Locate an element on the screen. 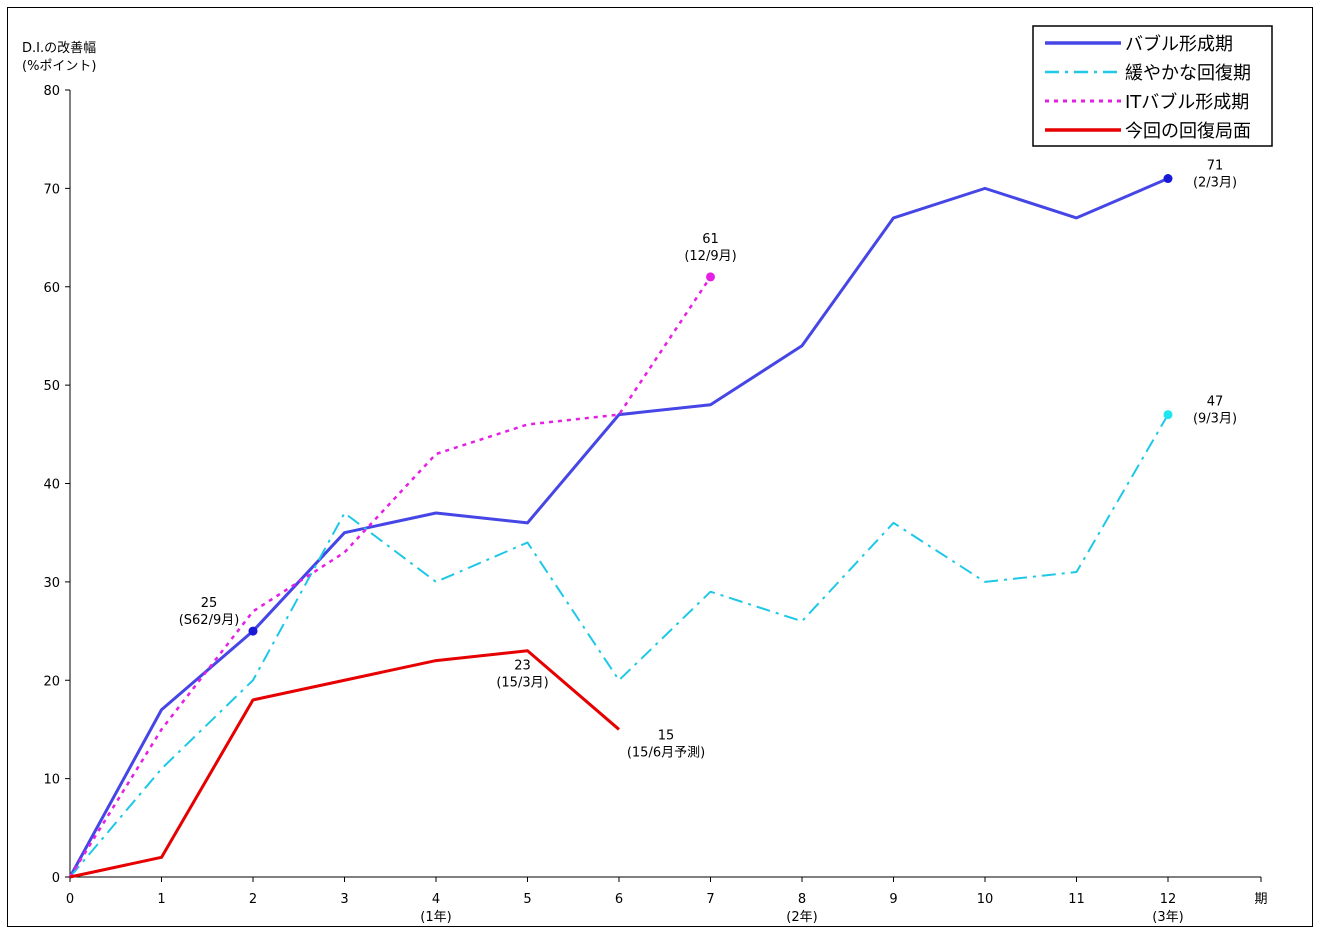 The width and height of the screenshot is (1319, 930). x-sublabel: (3年) is located at coordinates (1167, 917).